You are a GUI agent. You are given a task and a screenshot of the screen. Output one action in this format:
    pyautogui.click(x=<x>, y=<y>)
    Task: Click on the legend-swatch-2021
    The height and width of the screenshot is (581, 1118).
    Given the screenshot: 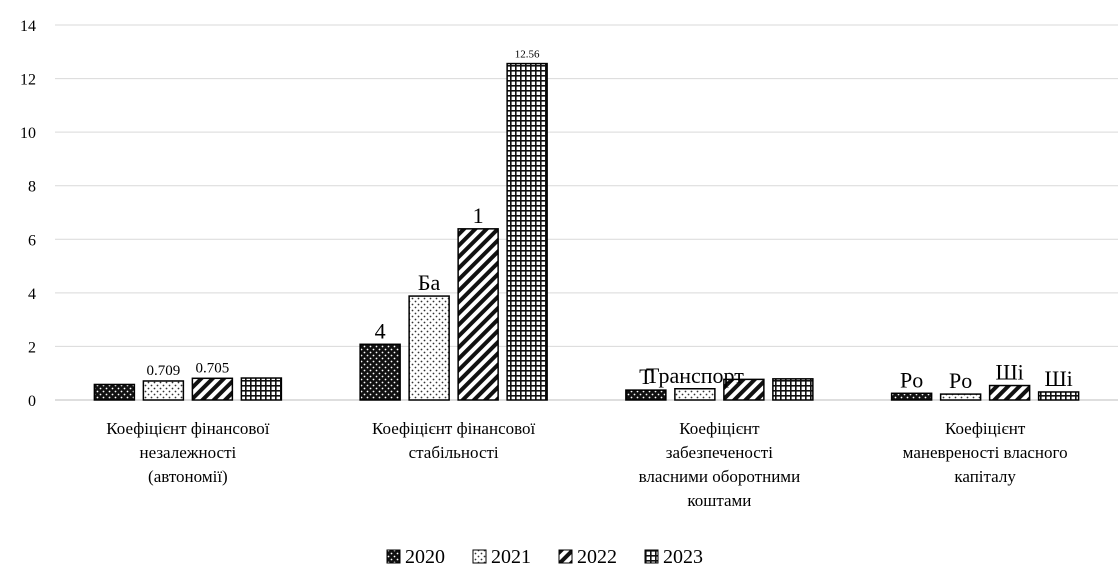 What is the action you would take?
    pyautogui.click(x=479, y=556)
    